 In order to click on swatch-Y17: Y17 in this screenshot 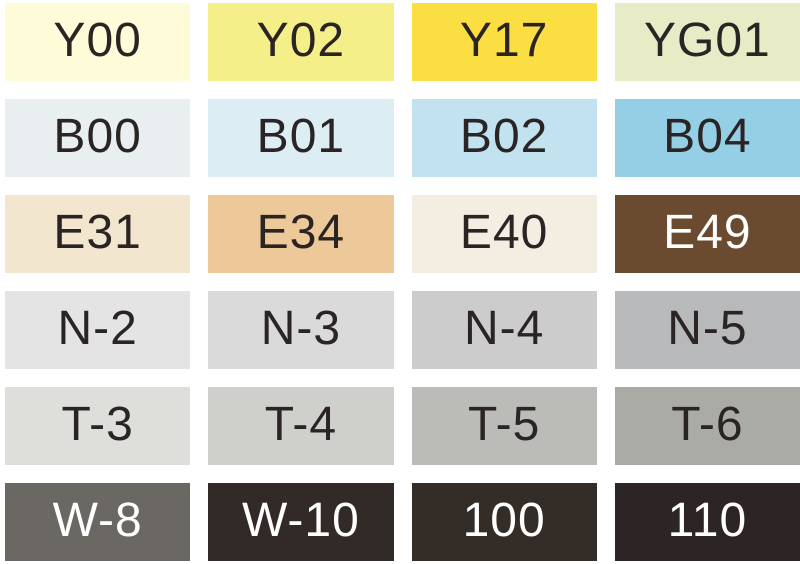, I will do `click(504, 42)`.